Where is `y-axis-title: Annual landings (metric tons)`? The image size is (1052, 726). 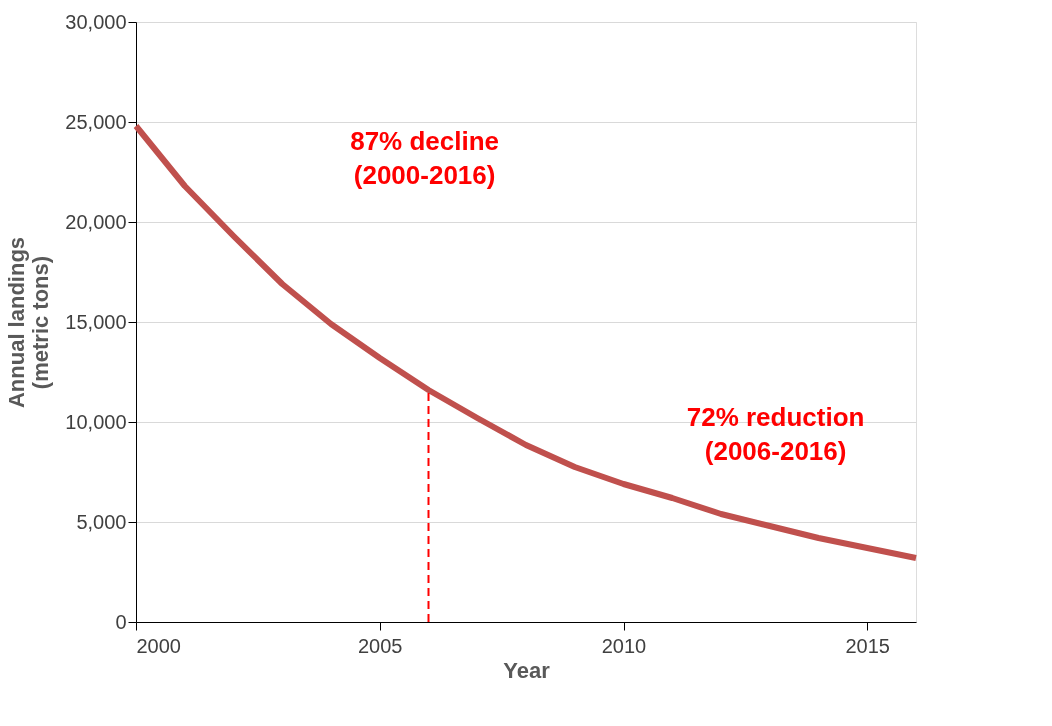
y-axis-title: Annual landings (metric tons) is located at coordinates (29, 322).